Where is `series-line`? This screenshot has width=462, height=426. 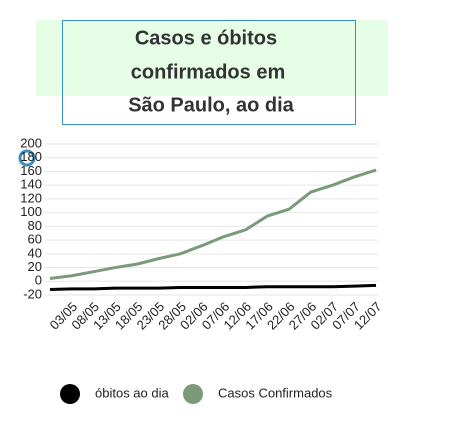 series-line is located at coordinates (213, 287).